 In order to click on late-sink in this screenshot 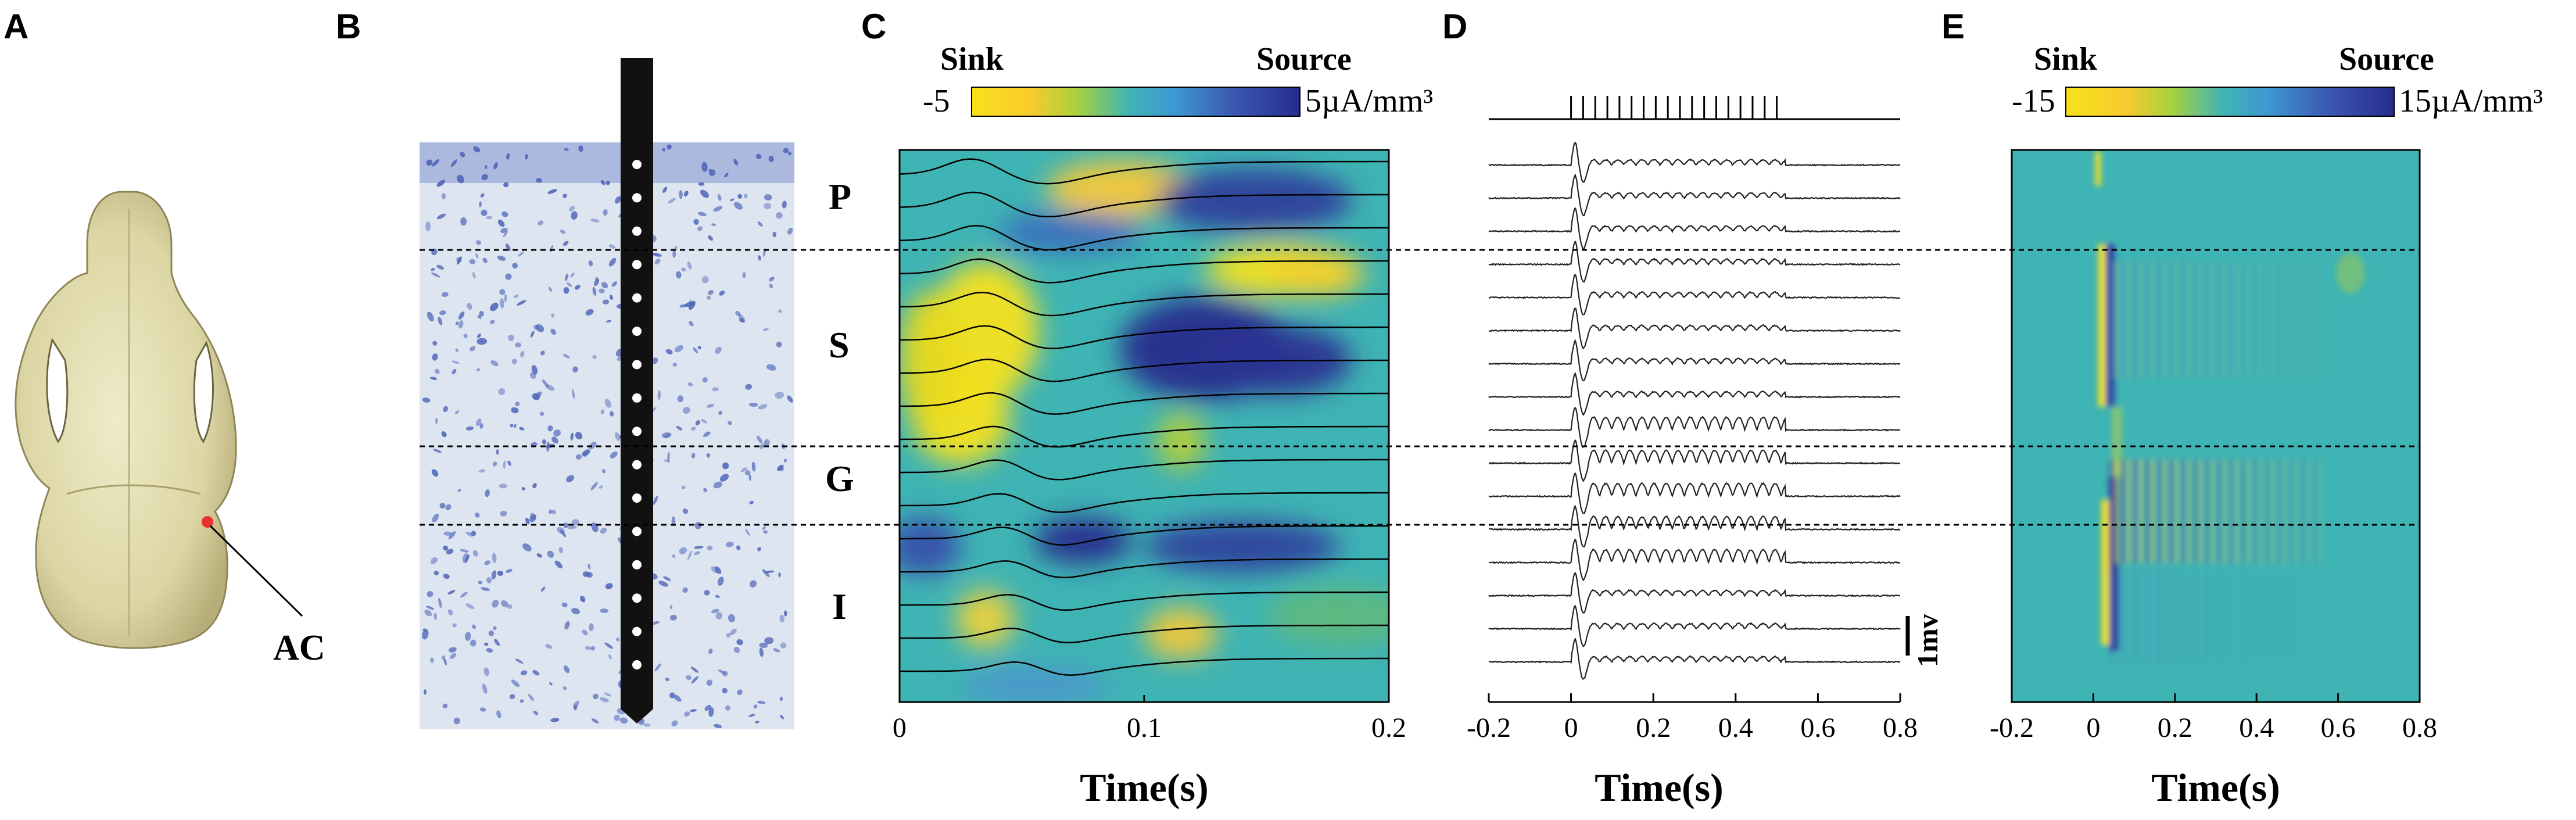, I will do `click(2350, 273)`.